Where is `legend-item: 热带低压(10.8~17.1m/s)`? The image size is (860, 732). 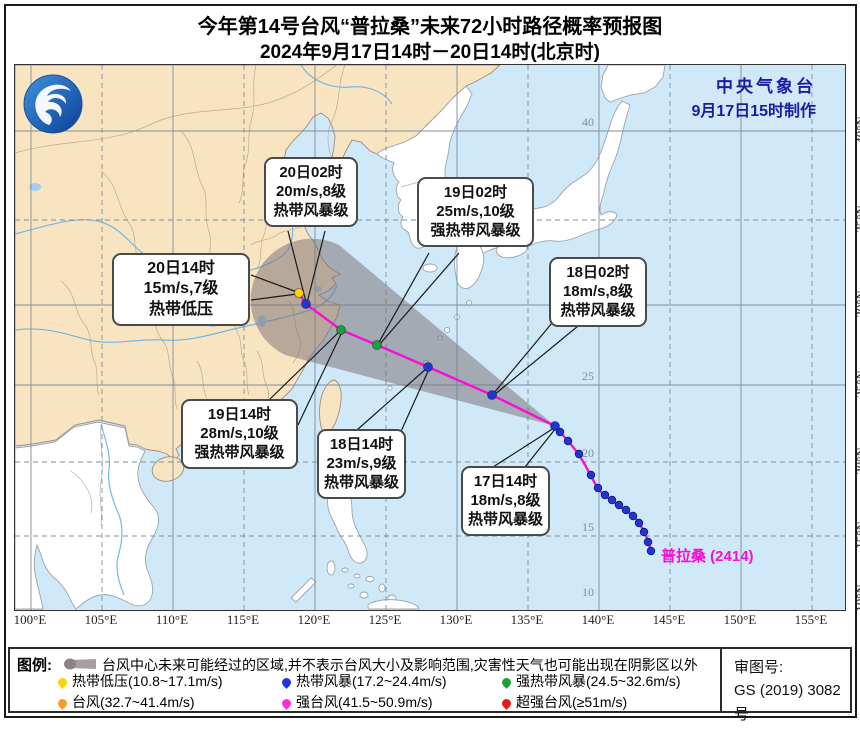
legend-item: 热带低压(10.8~17.1m/s) is located at coordinates (139, 681).